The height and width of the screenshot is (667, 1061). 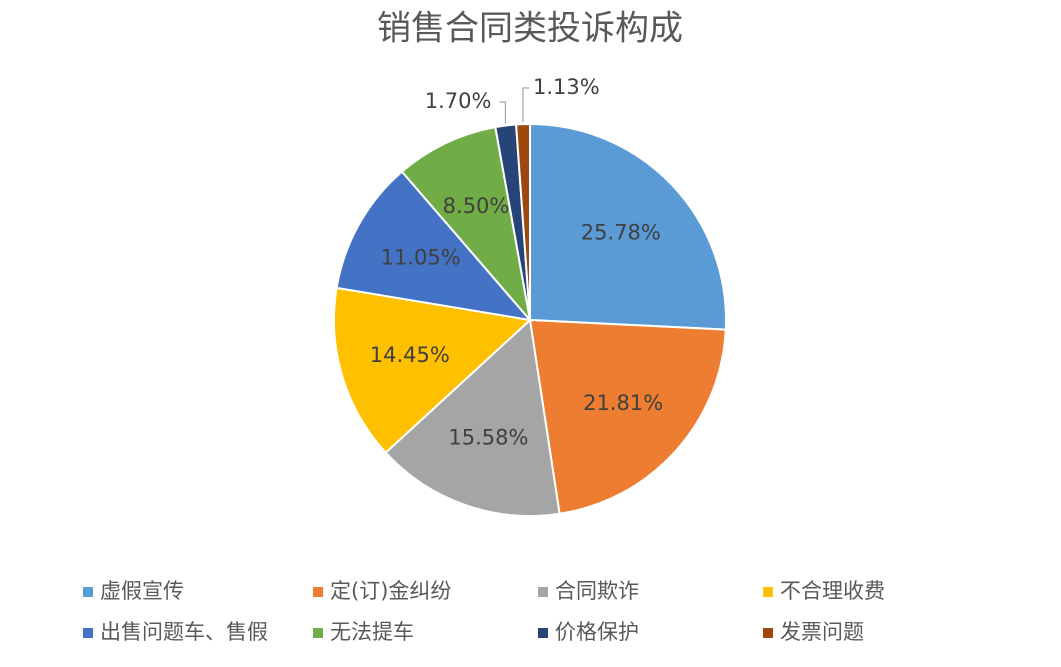 I want to click on legend-label: 无法提车, so click(x=372, y=632).